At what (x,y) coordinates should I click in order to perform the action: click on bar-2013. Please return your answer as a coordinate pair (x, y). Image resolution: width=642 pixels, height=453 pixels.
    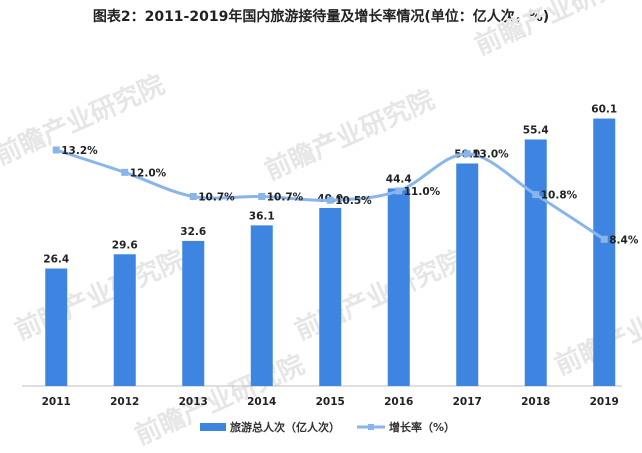
    Looking at the image, I should click on (193, 313).